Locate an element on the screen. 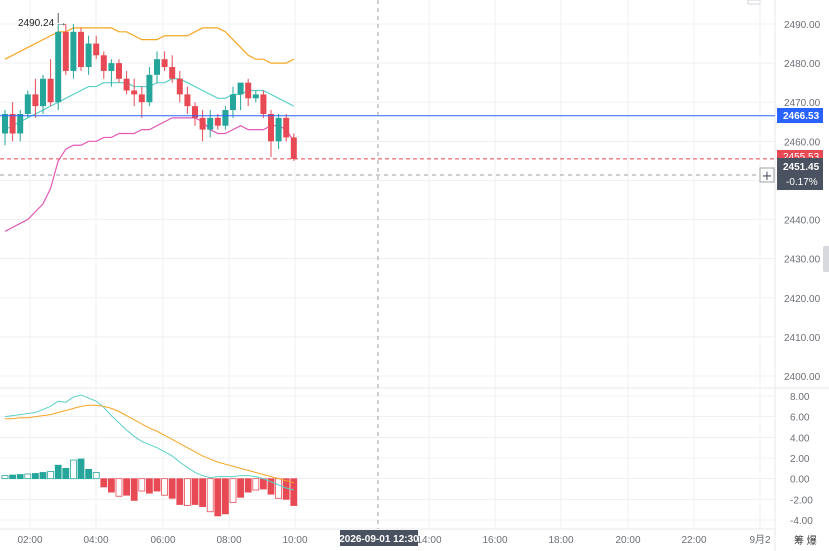 This screenshot has height=551, width=829. price-tick-label: 2490.00 is located at coordinates (802, 25).